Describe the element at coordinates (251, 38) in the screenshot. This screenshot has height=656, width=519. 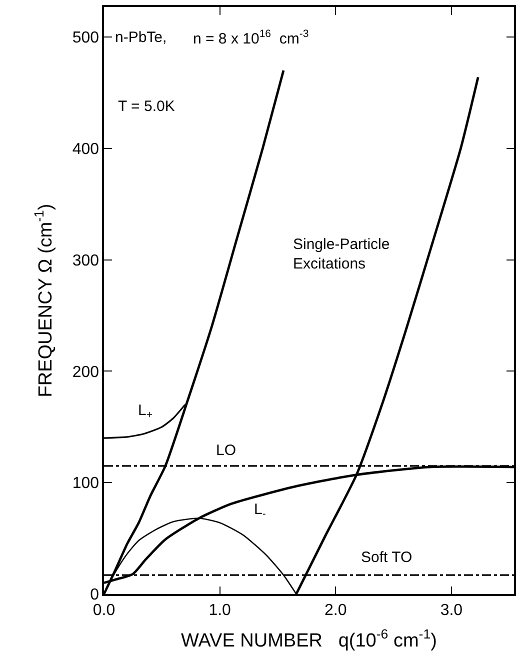
I see `annotation: n = 8 x 10$^{16}$ cm$^{-3}$` at that location.